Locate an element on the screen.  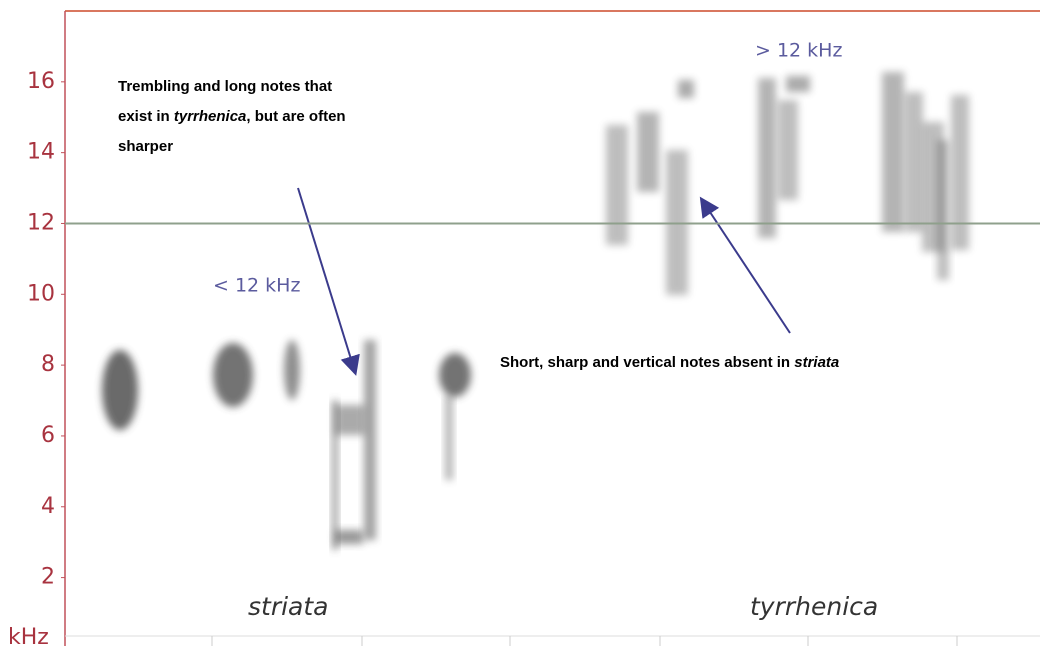
annotation: Trembling and long notes that is located at coordinates (225, 86).